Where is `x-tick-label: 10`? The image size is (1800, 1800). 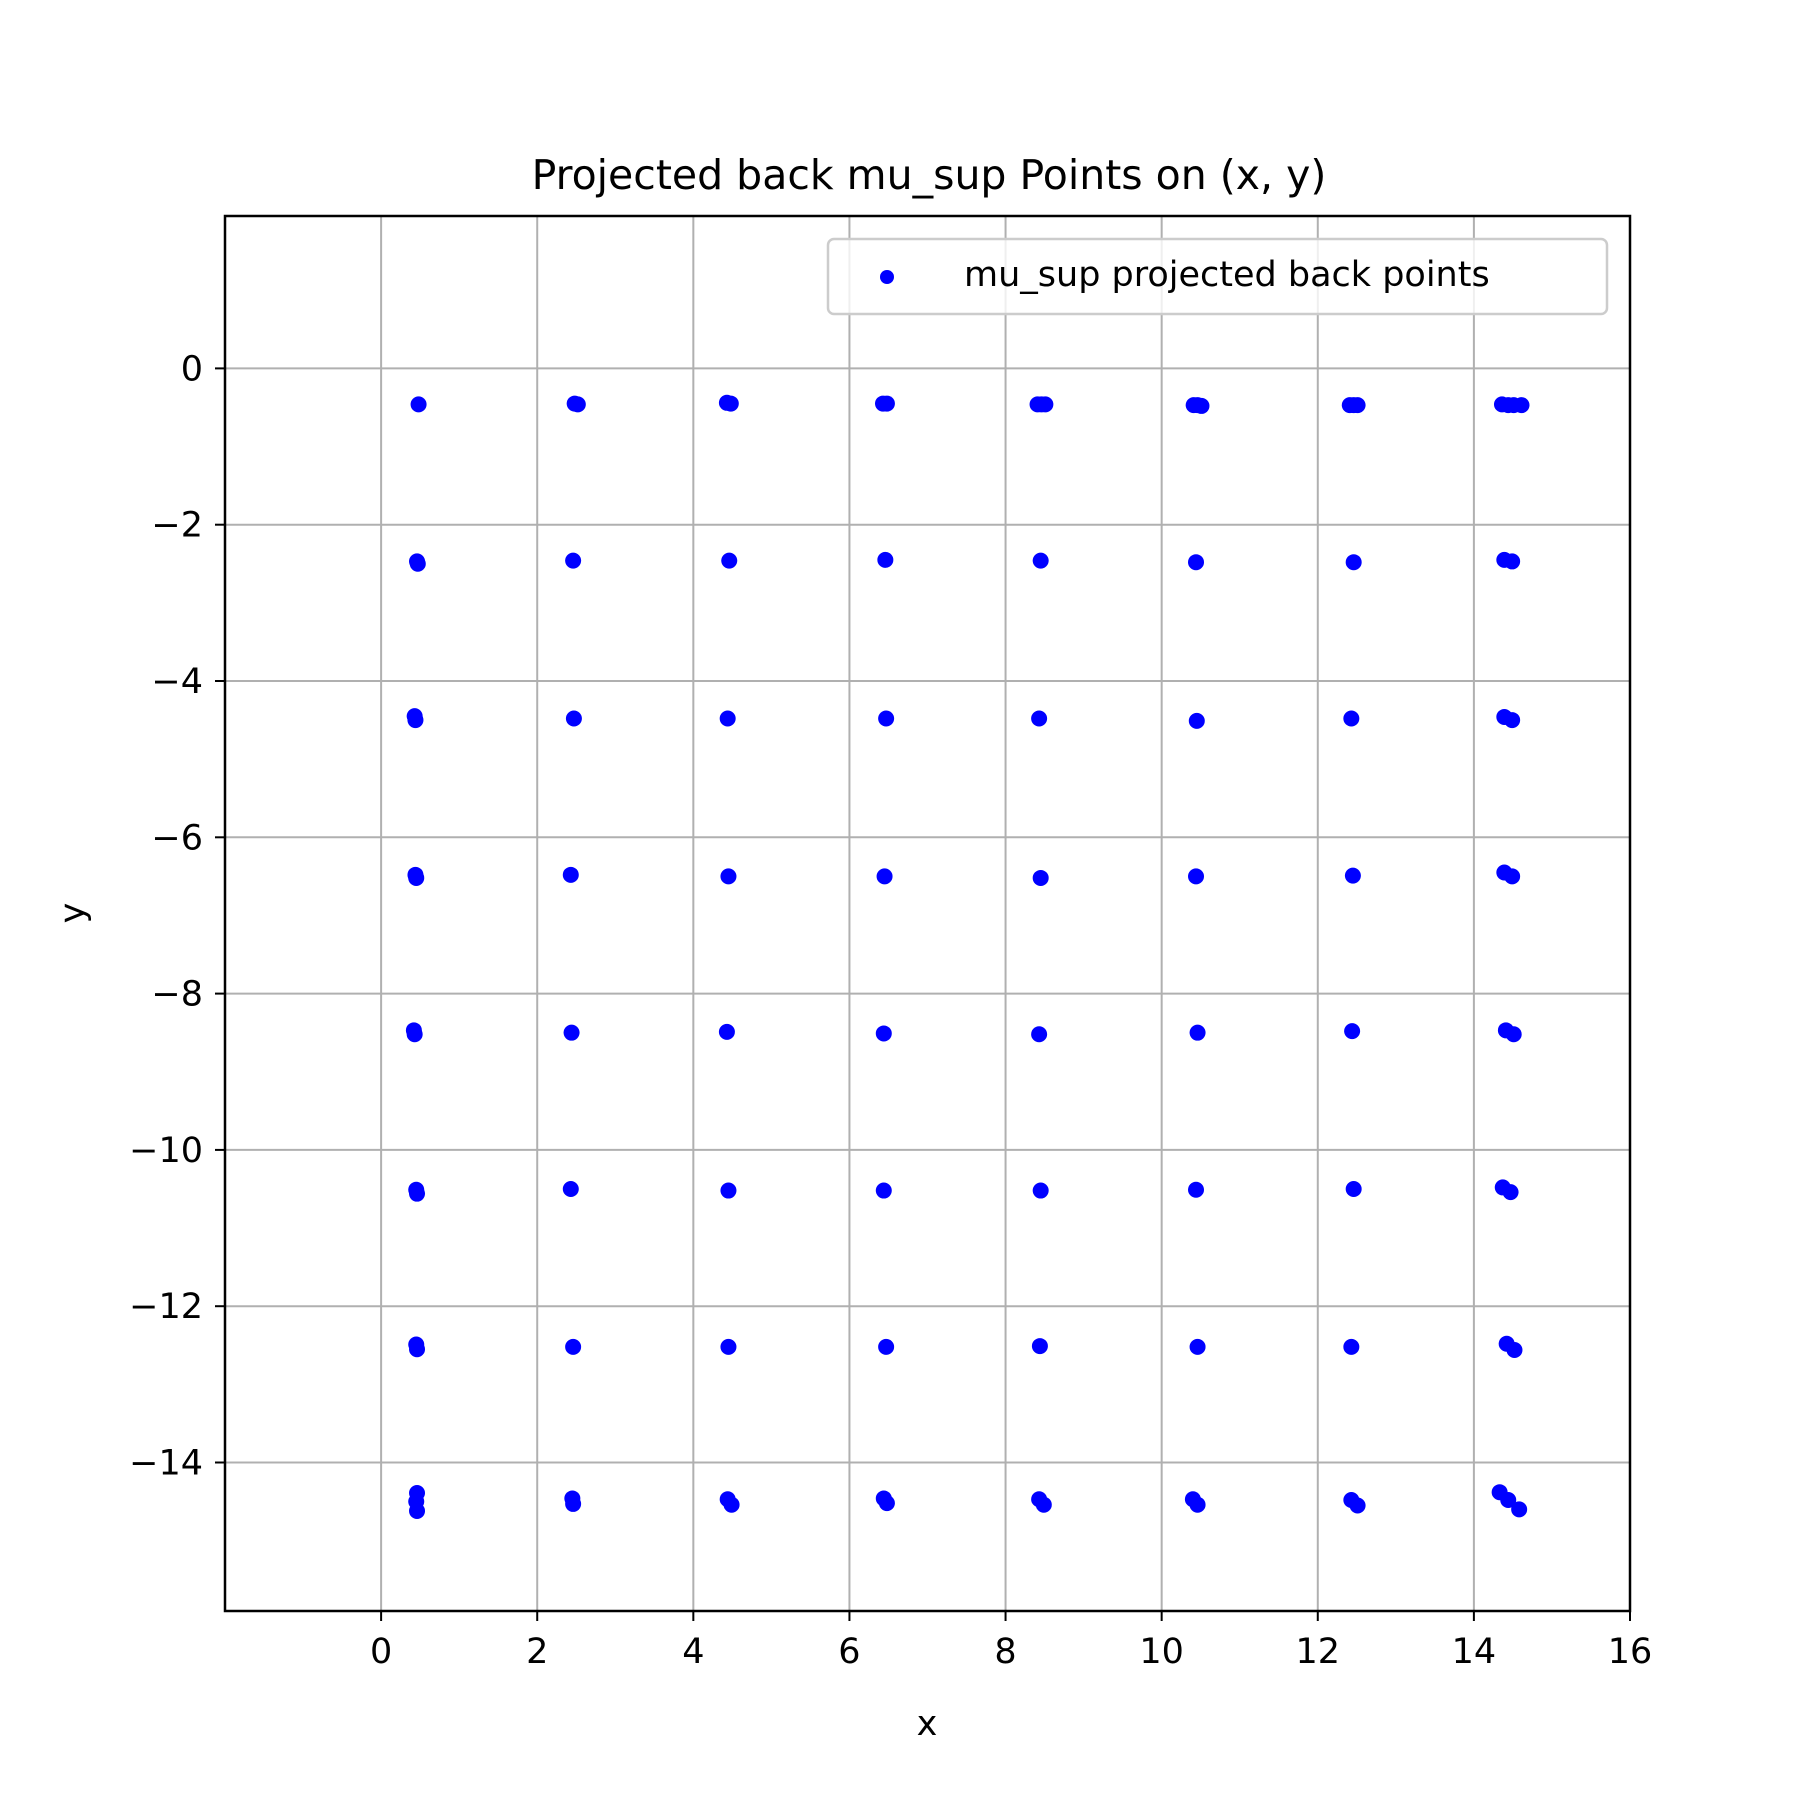 x-tick-label: 10 is located at coordinates (1161, 1652).